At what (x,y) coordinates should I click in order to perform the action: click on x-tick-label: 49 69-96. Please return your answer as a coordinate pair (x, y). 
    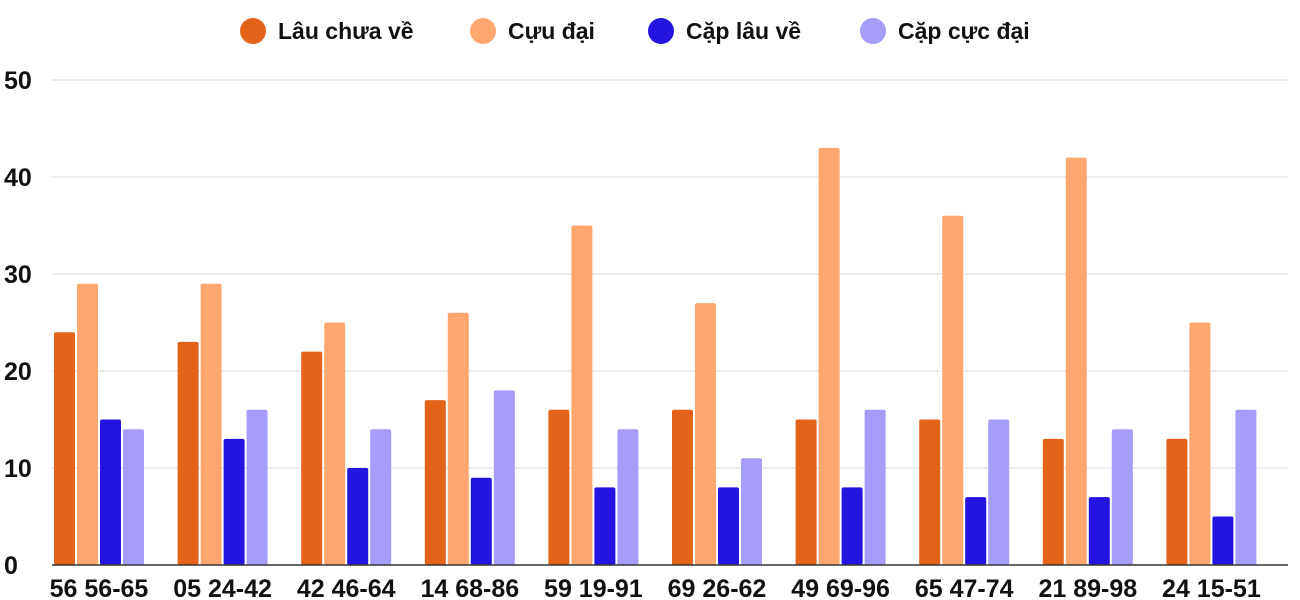
    Looking at the image, I should click on (840, 587).